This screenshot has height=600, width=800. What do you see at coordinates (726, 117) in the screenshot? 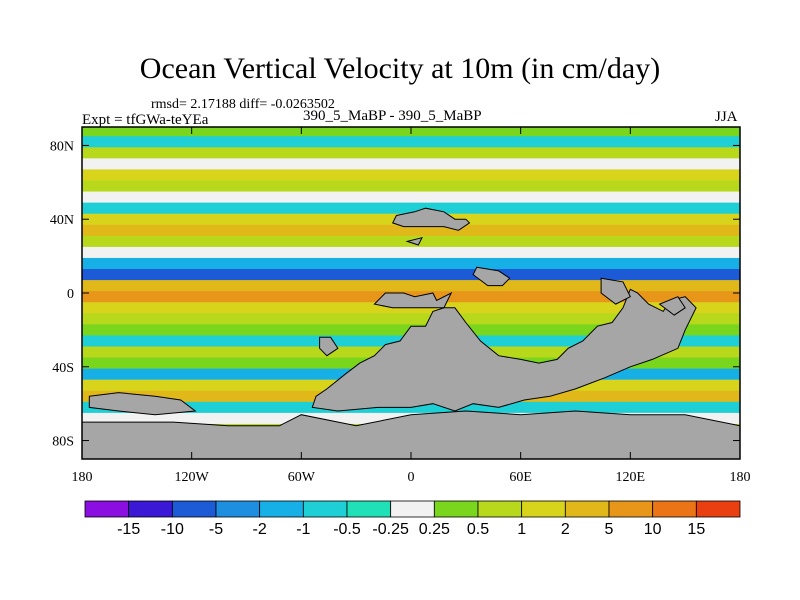
I see `season-label: JJA` at bounding box center [726, 117].